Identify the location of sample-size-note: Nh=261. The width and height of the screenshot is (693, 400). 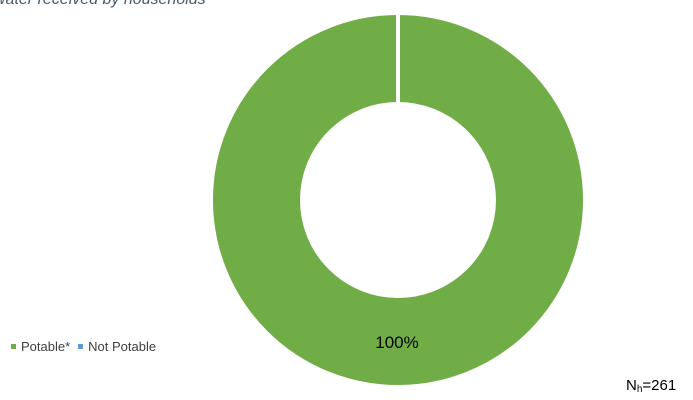
(651, 386).